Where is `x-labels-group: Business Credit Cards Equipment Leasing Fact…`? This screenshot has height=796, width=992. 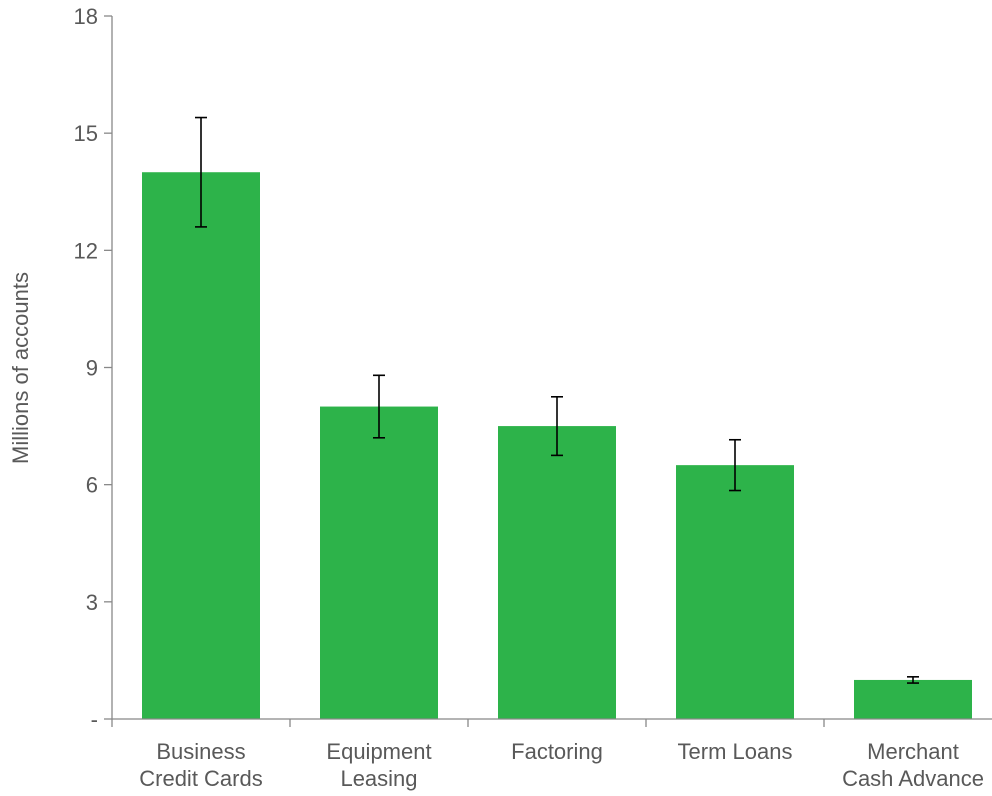
x-labels-group: Business Credit Cards Equipment Leasing Fact… is located at coordinates (561, 765).